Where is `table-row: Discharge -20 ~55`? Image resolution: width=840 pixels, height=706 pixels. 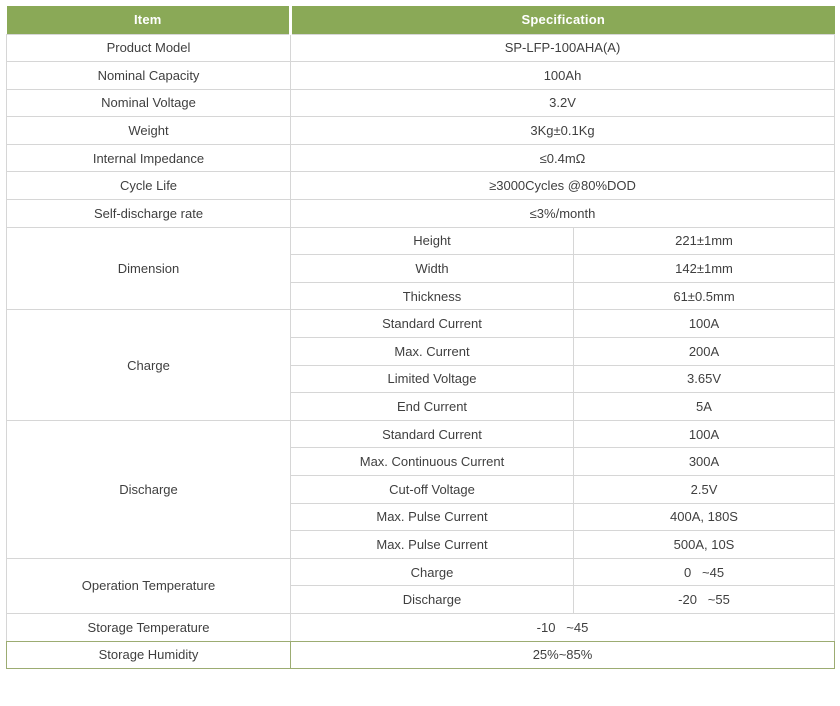 table-row: Discharge -20 ~55 is located at coordinates (421, 599).